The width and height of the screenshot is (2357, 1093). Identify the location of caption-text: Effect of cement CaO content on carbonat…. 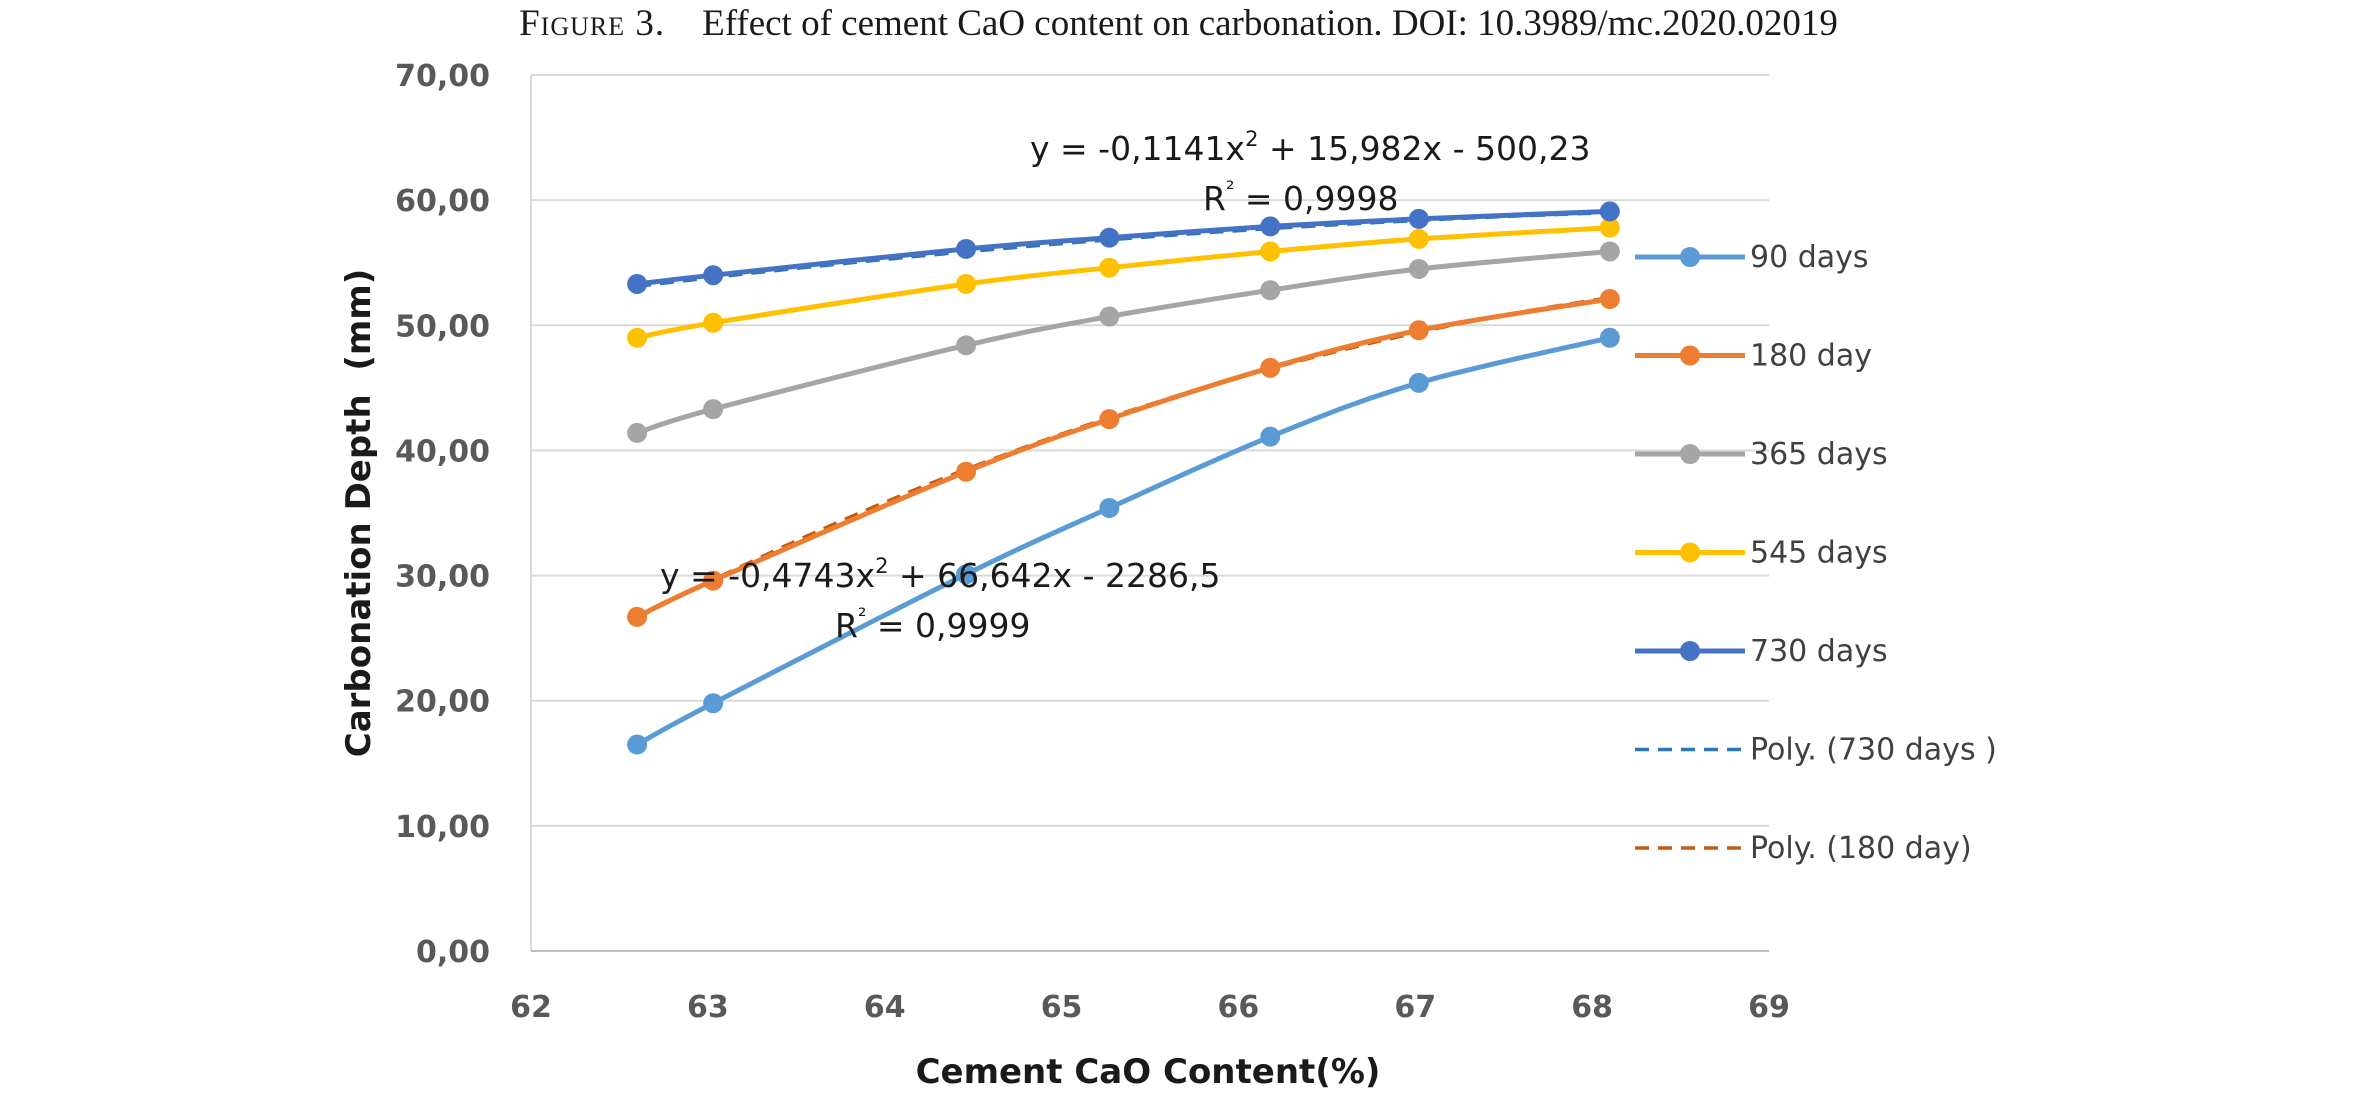
(1270, 23).